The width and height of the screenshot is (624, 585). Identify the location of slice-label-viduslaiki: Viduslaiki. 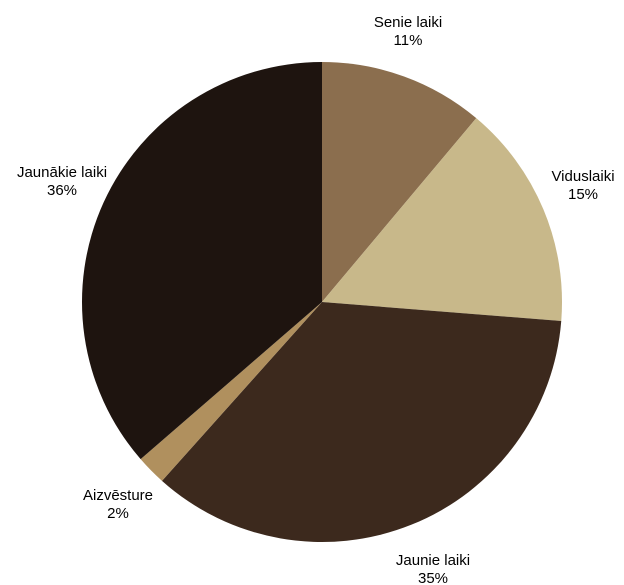
(582, 176).